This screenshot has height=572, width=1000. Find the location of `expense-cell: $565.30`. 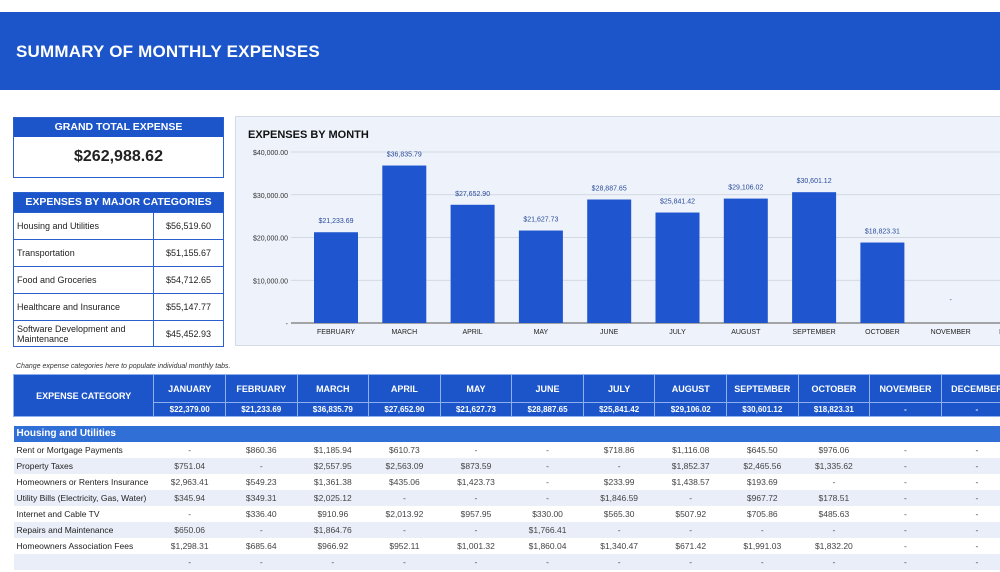

expense-cell: $565.30 is located at coordinates (619, 513).